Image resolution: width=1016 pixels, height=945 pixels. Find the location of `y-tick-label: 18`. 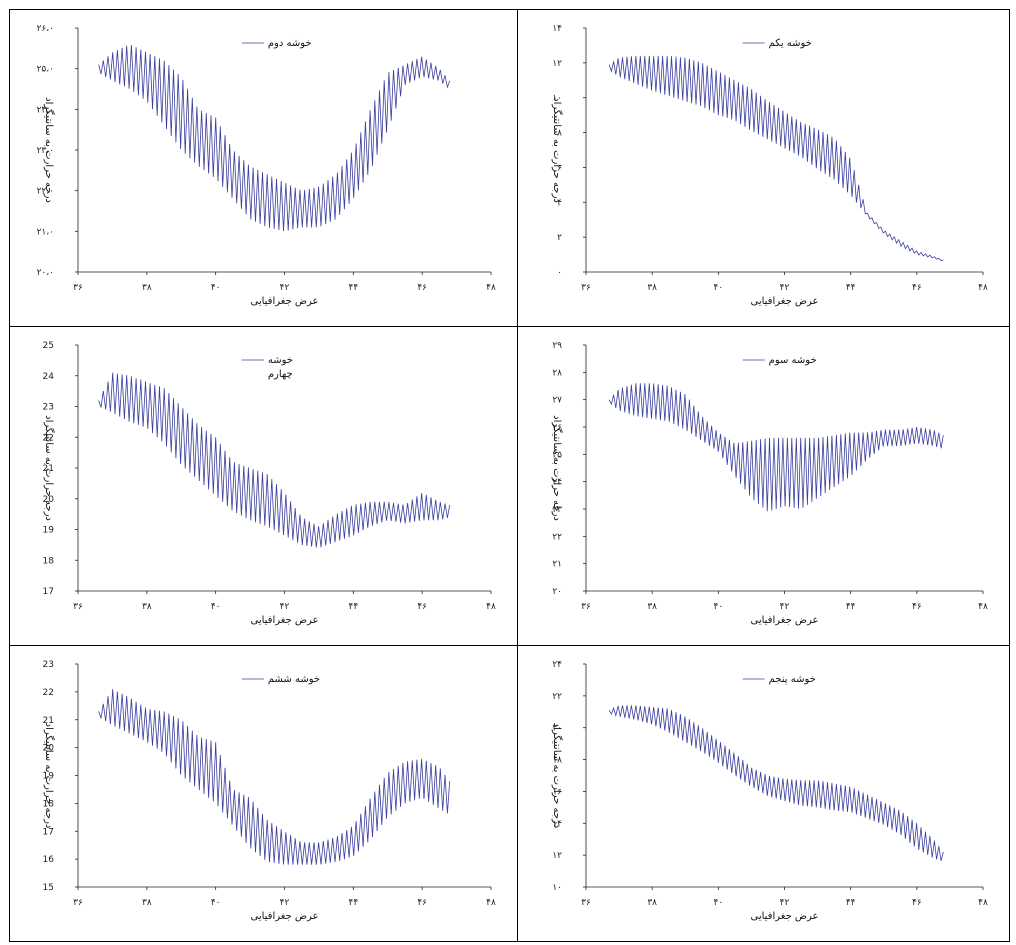

y-tick-label: 18 is located at coordinates (49, 804).